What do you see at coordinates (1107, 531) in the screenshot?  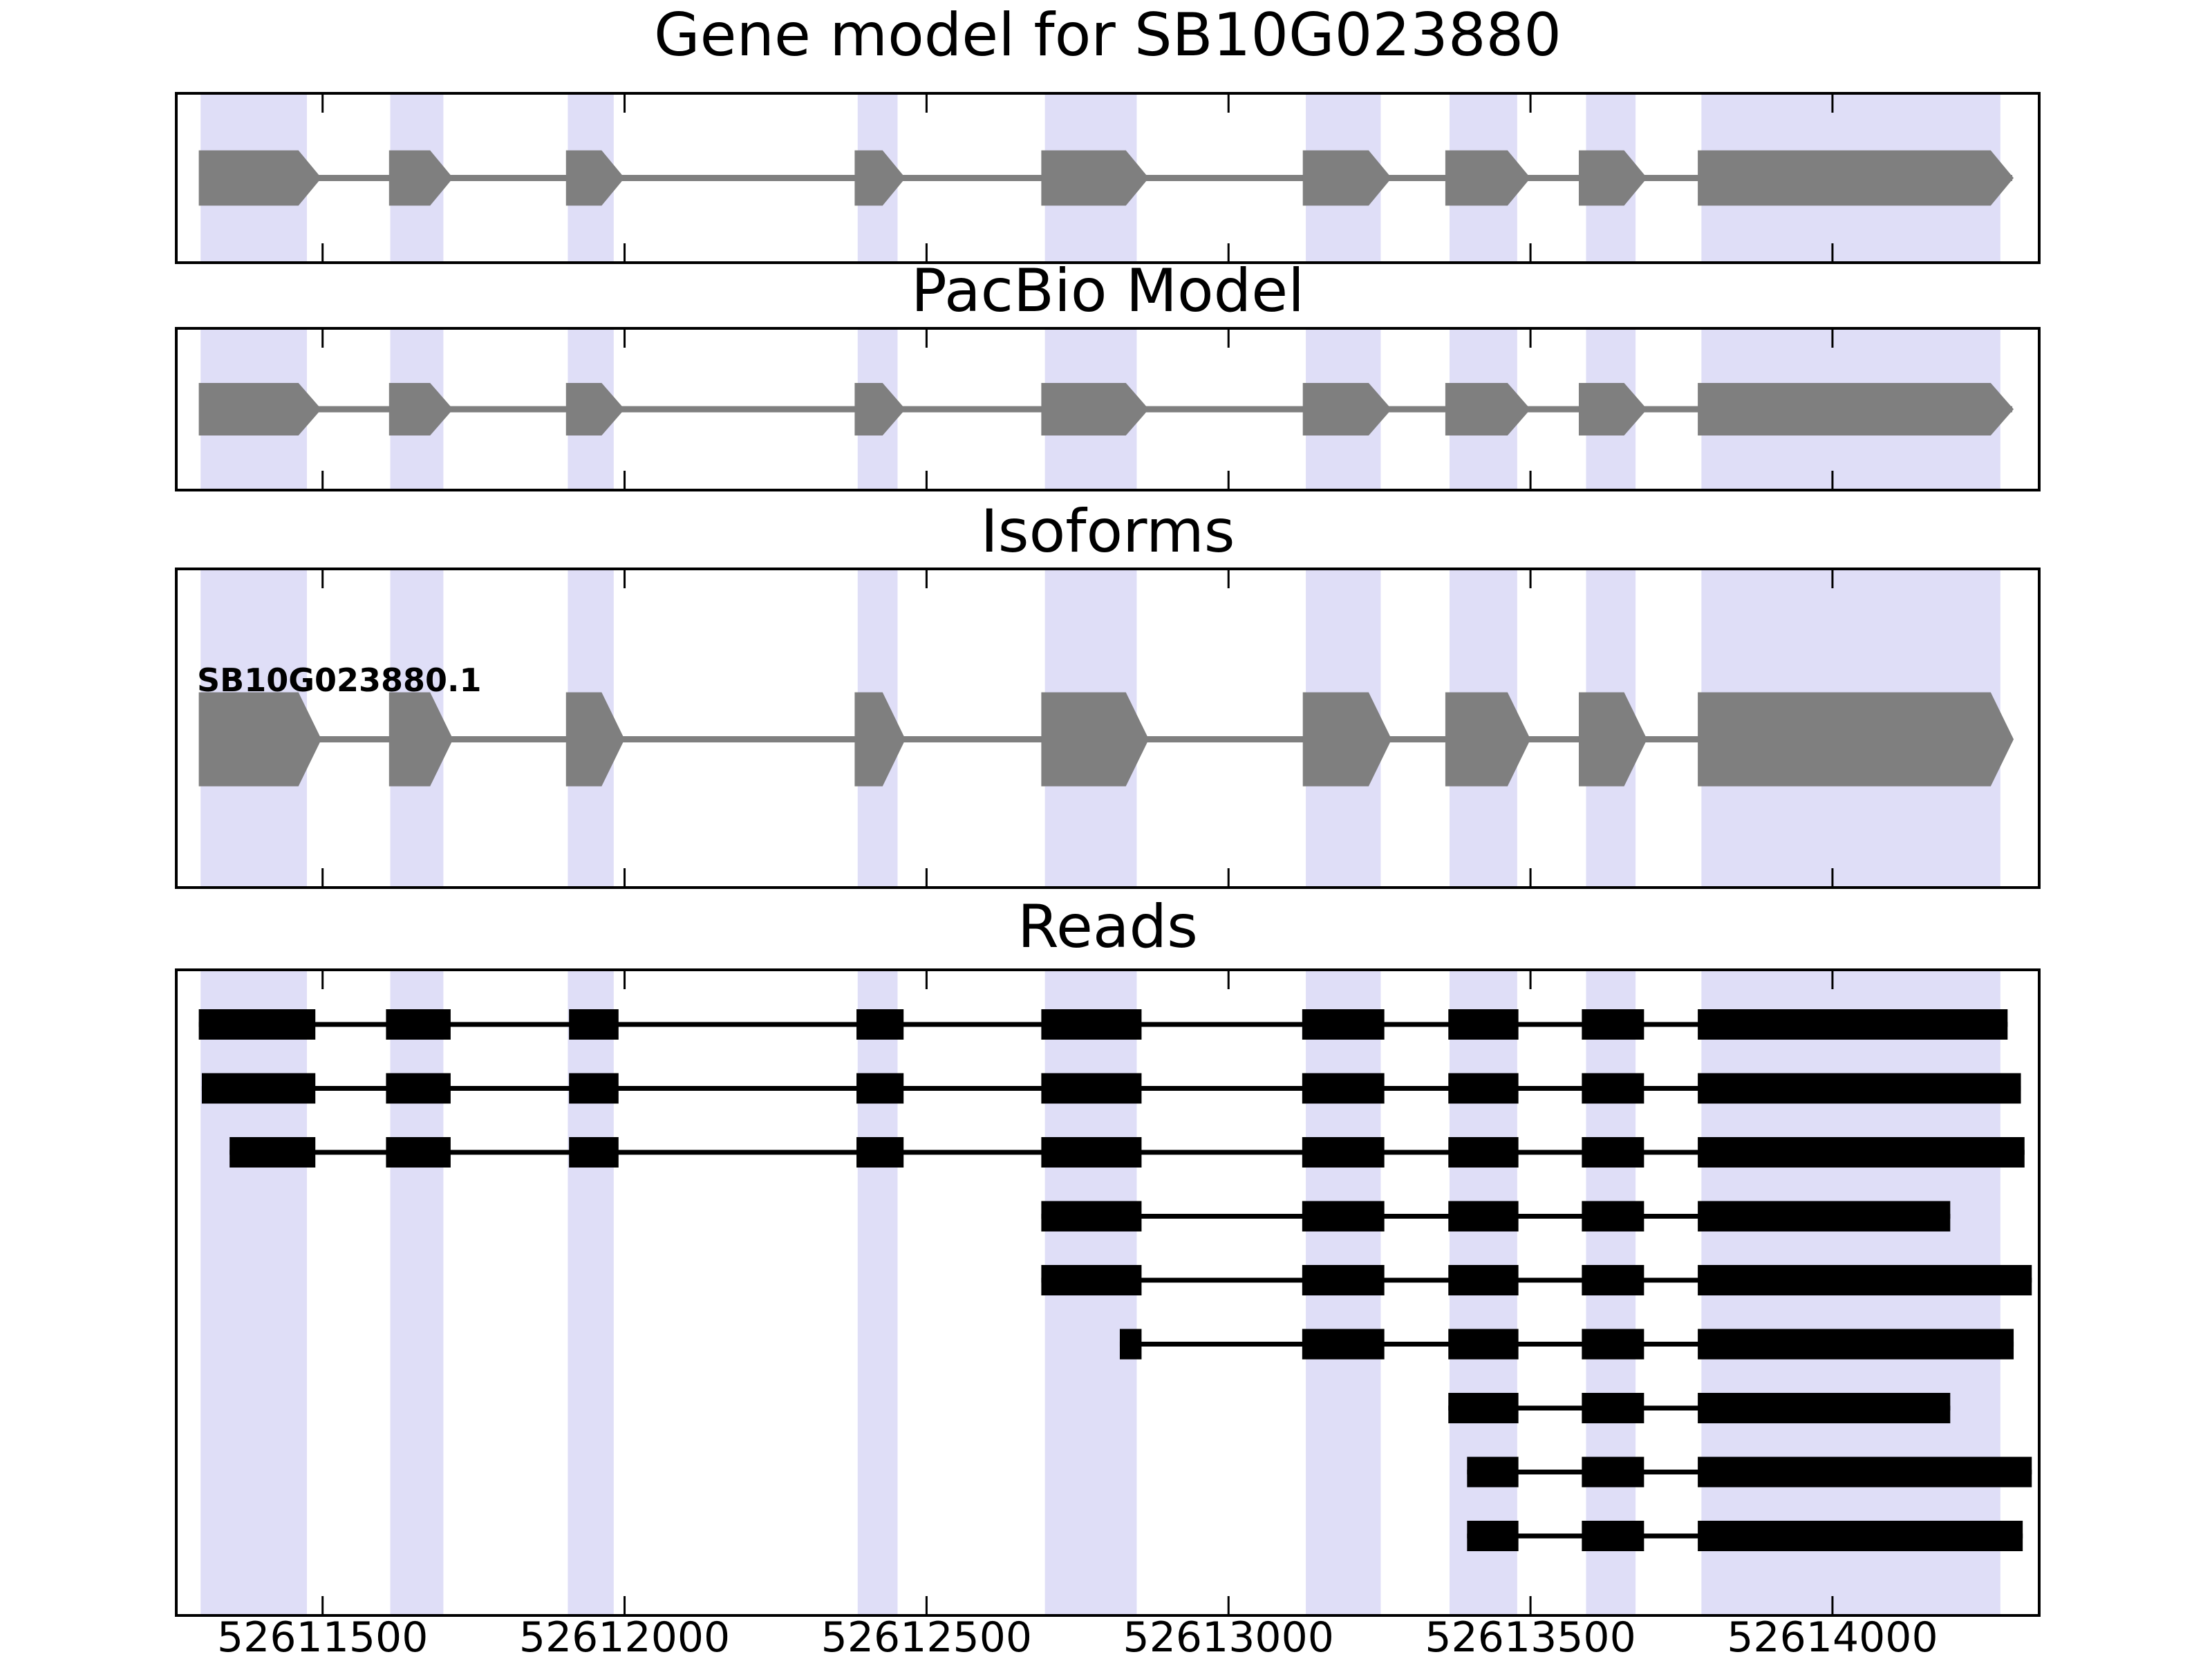 I see `isoforms-title: Isoforms` at bounding box center [1107, 531].